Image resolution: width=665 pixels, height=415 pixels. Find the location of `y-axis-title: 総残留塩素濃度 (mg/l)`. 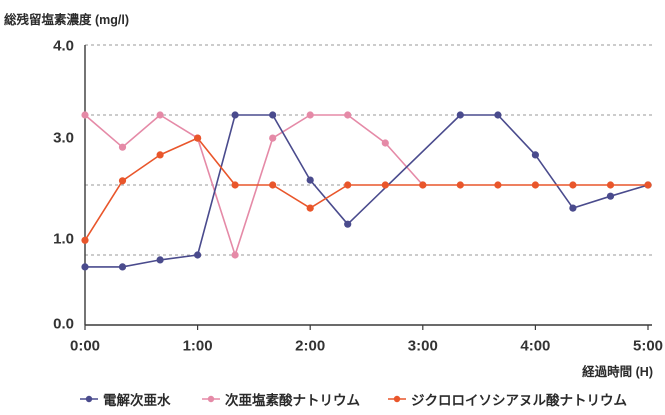

y-axis-title: 総残留塩素濃度 (mg/l) is located at coordinates (66, 20).